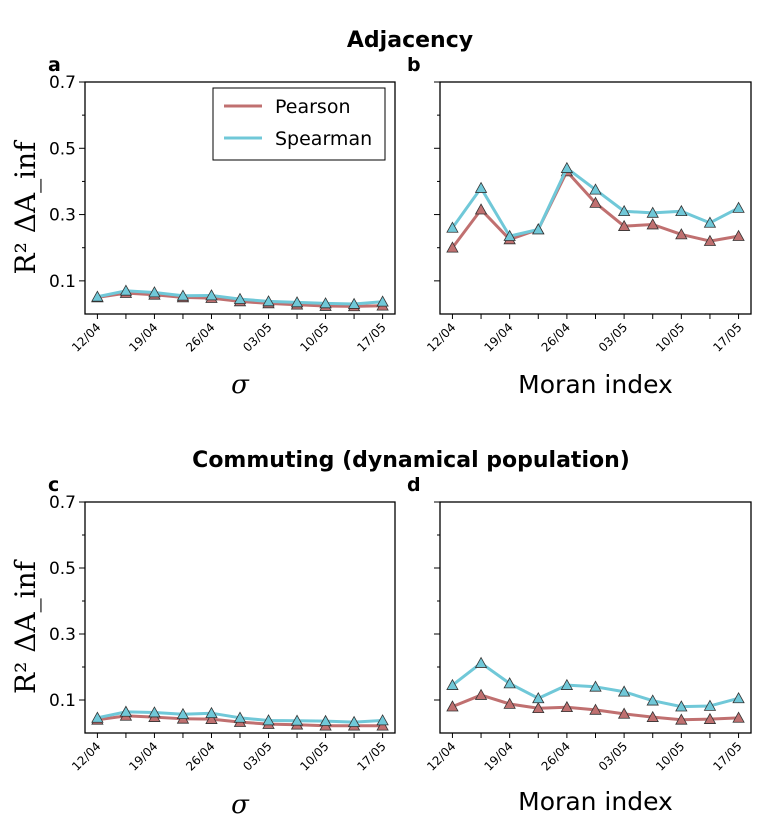 The height and width of the screenshot is (814, 763). What do you see at coordinates (62, 635) in the screenshot?
I see `ytick-label: 0.3` at bounding box center [62, 635].